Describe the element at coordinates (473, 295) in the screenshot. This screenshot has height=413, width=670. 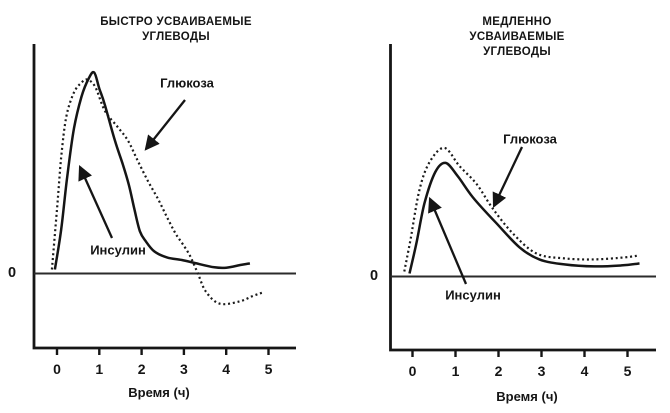
I see `insulin-series-label-slow: Инсулин` at that location.